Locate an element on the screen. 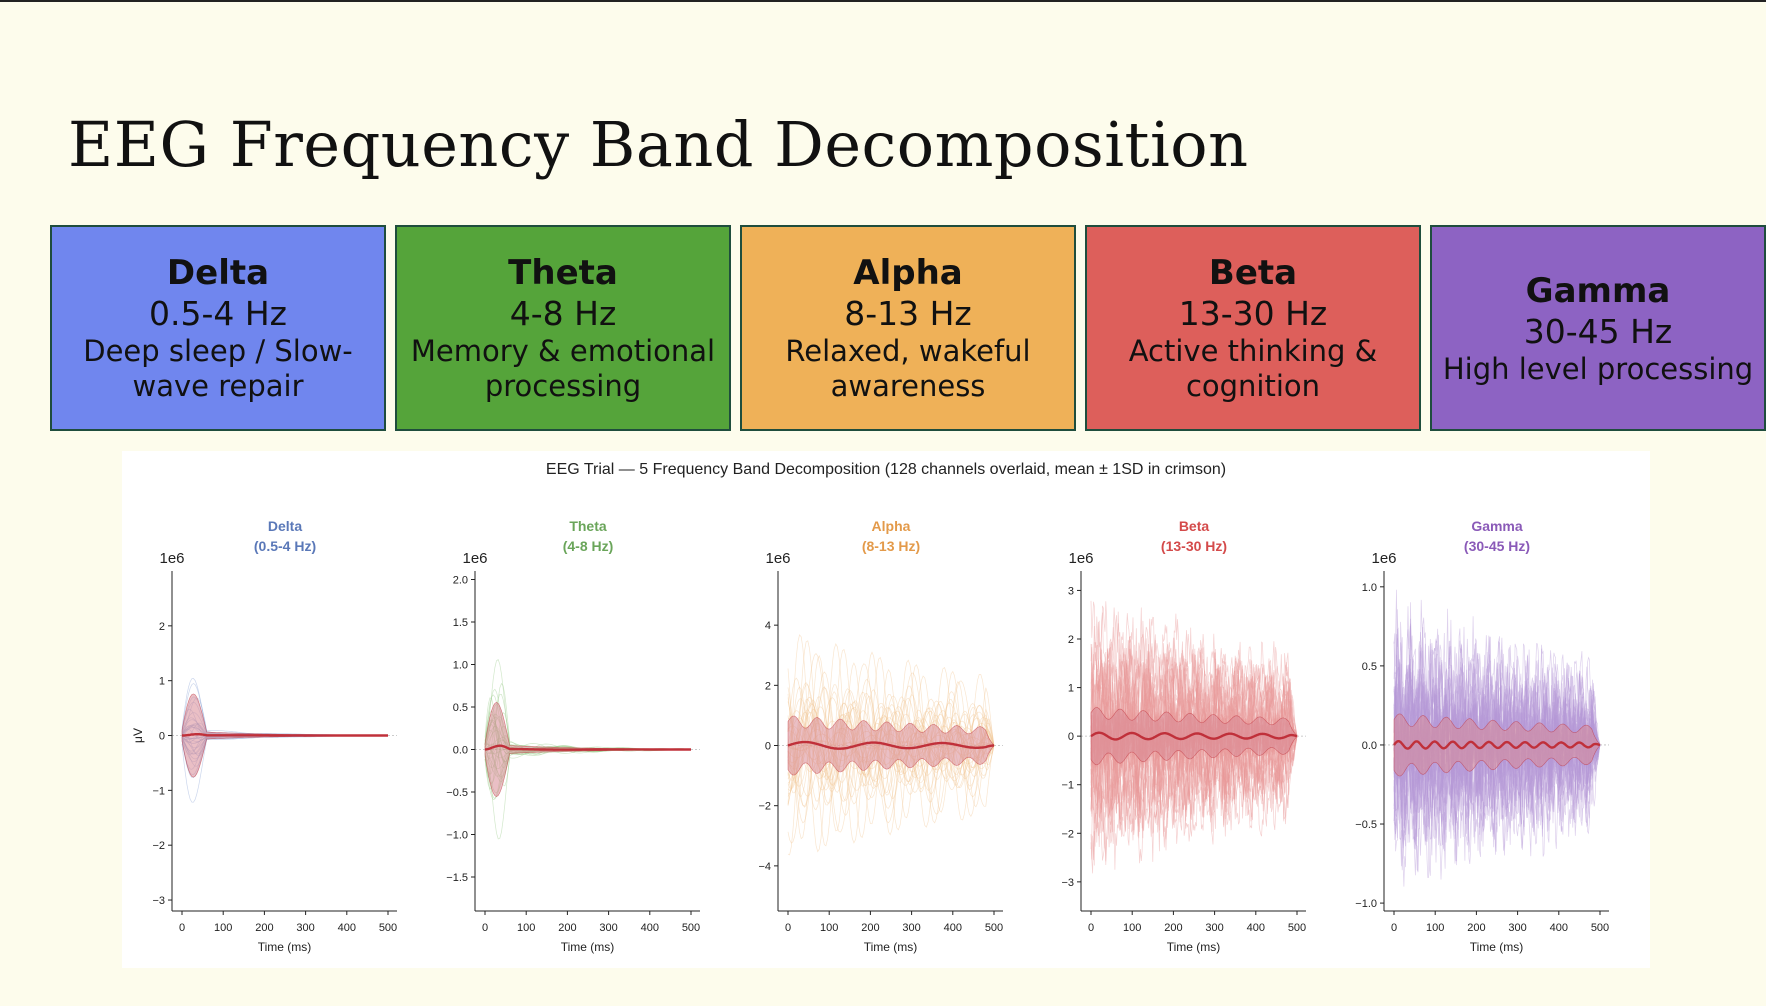 This screenshot has height=1006, width=1766. y-tick-label: 4 is located at coordinates (768, 626).